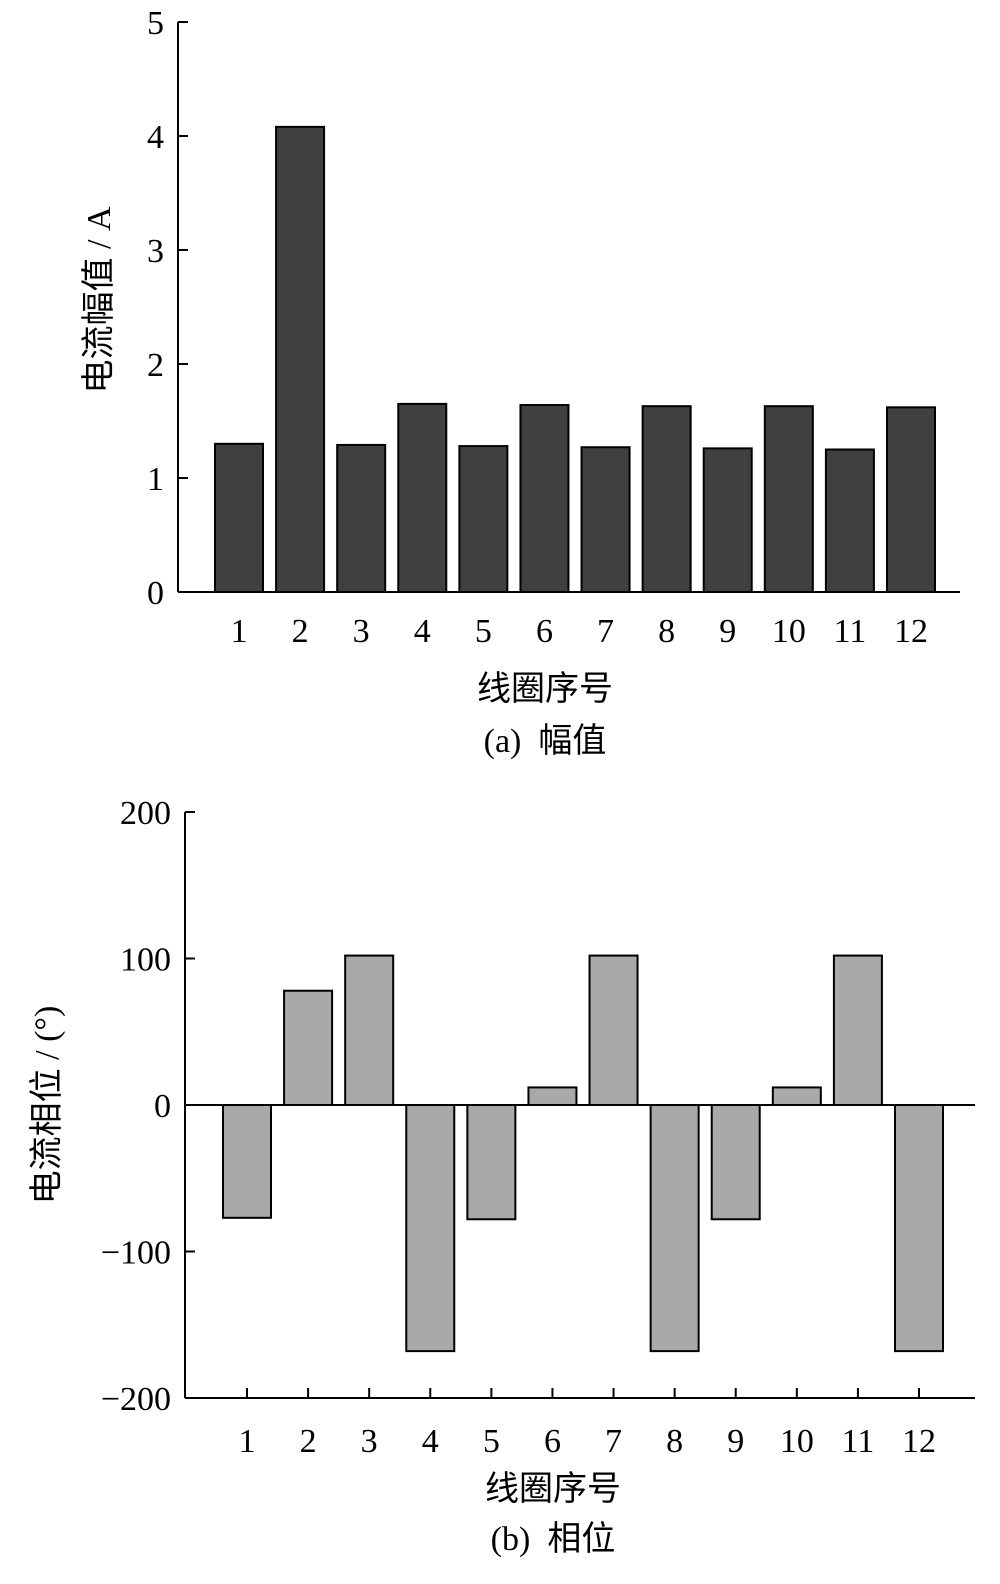  I want to click on y-tick-label: 4, so click(155, 137).